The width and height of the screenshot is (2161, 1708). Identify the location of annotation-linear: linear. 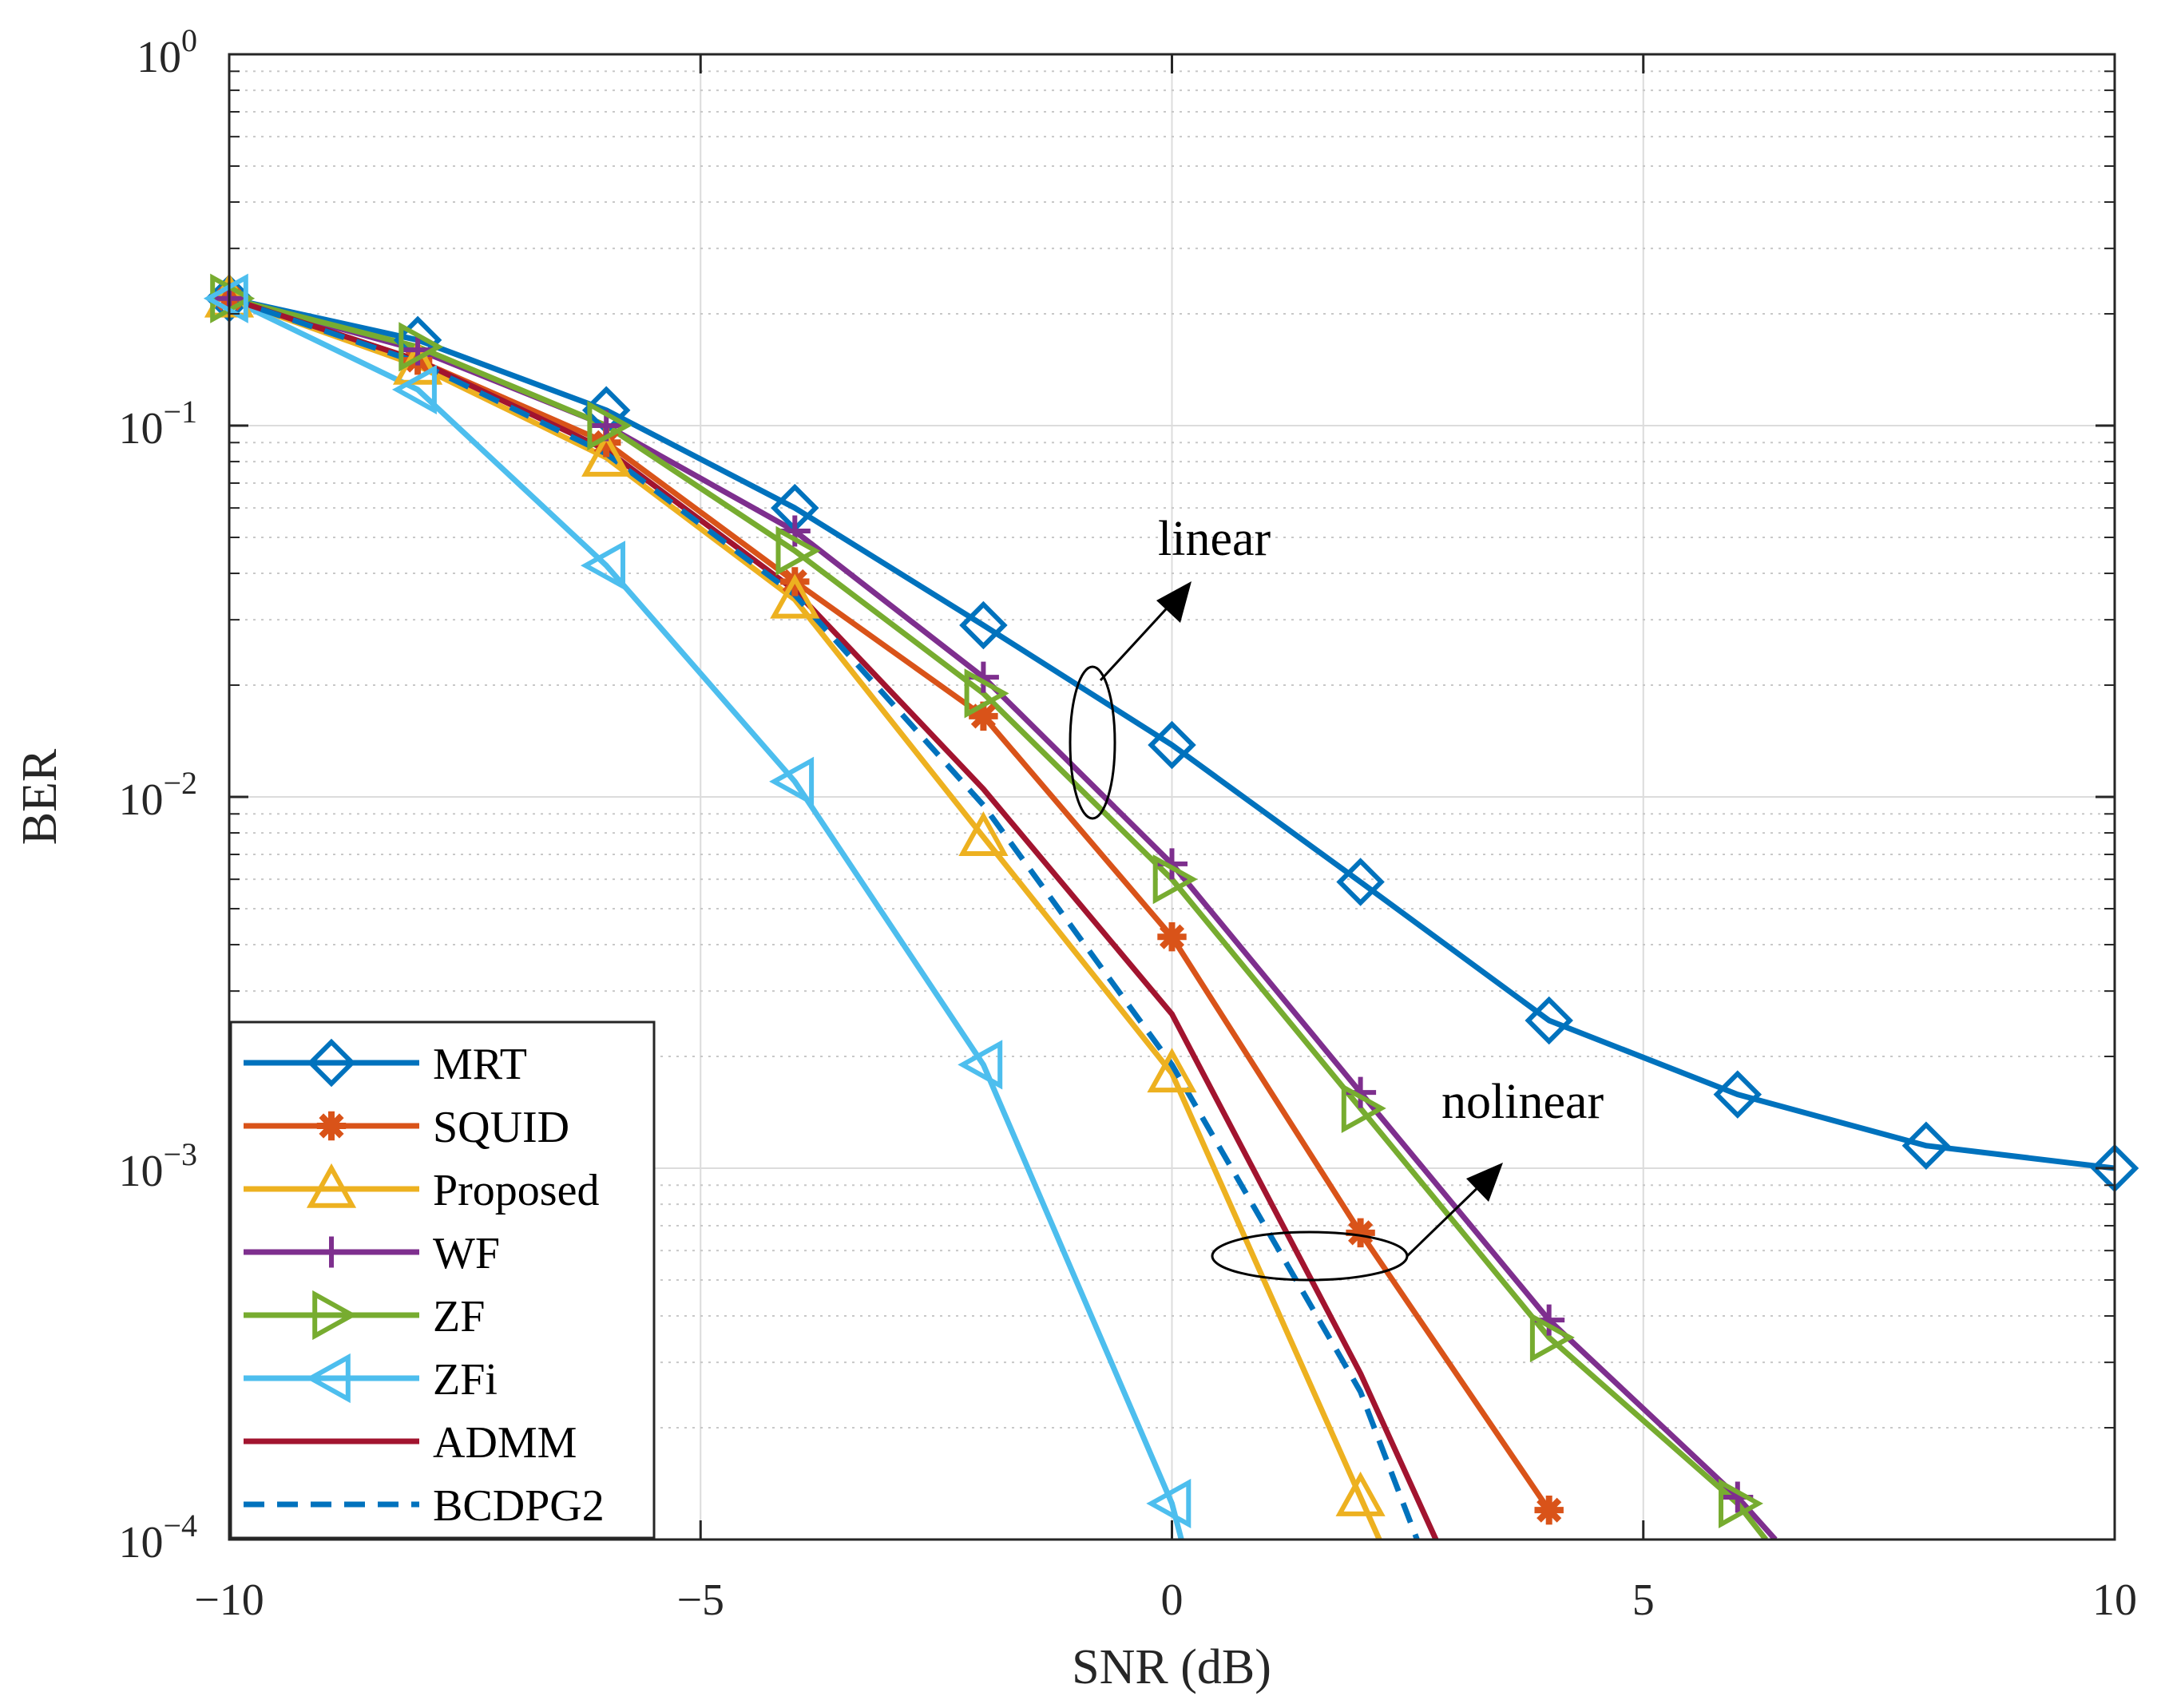
(1214, 539).